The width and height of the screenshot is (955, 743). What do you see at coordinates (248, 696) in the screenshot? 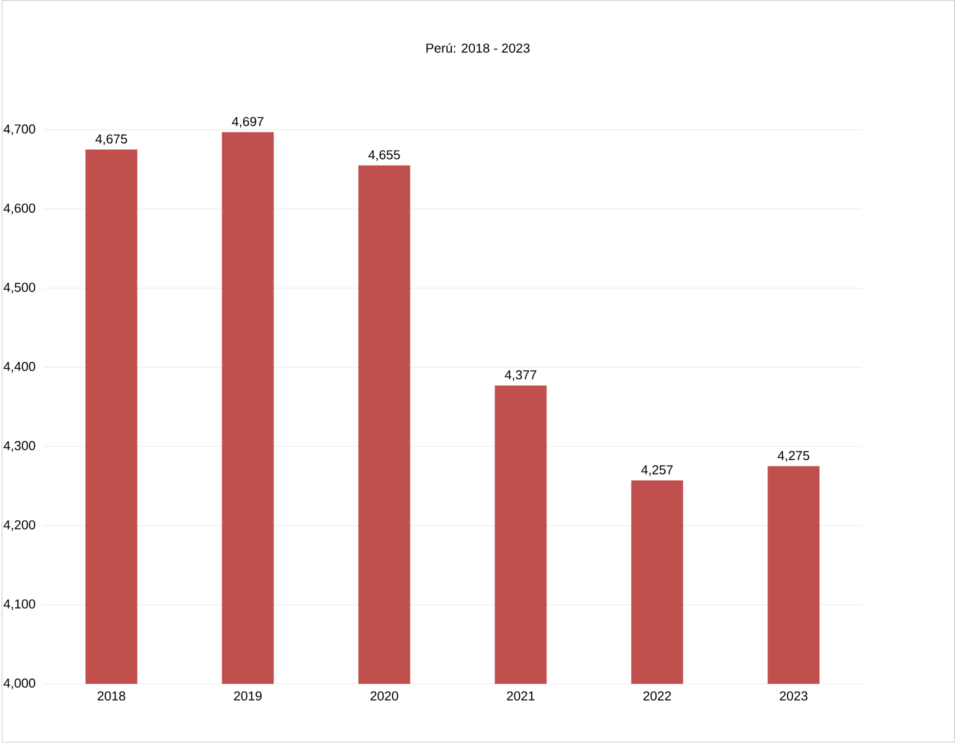
I see `x-tick-label: 2019` at bounding box center [248, 696].